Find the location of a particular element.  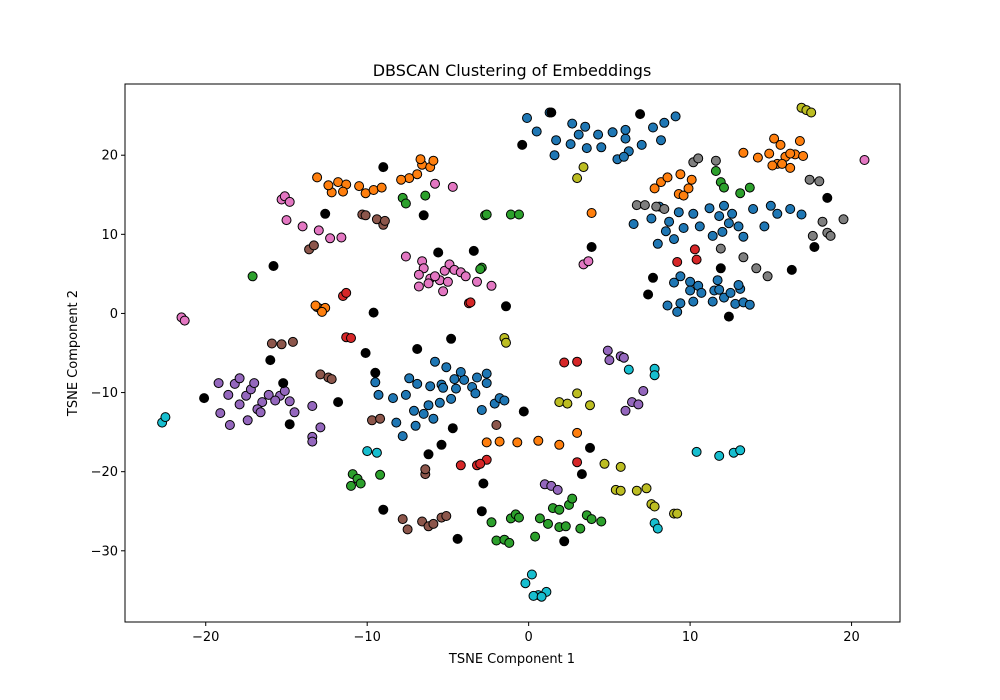

y-tick-label: −20 is located at coordinates (104, 472).